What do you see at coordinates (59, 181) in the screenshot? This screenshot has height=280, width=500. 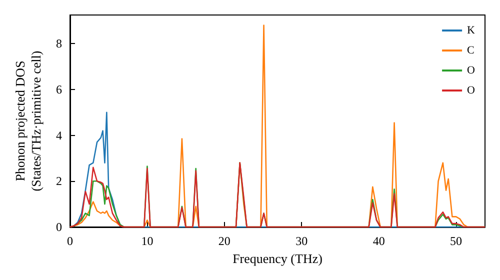 I see `y-tick-label: 2` at bounding box center [59, 181].